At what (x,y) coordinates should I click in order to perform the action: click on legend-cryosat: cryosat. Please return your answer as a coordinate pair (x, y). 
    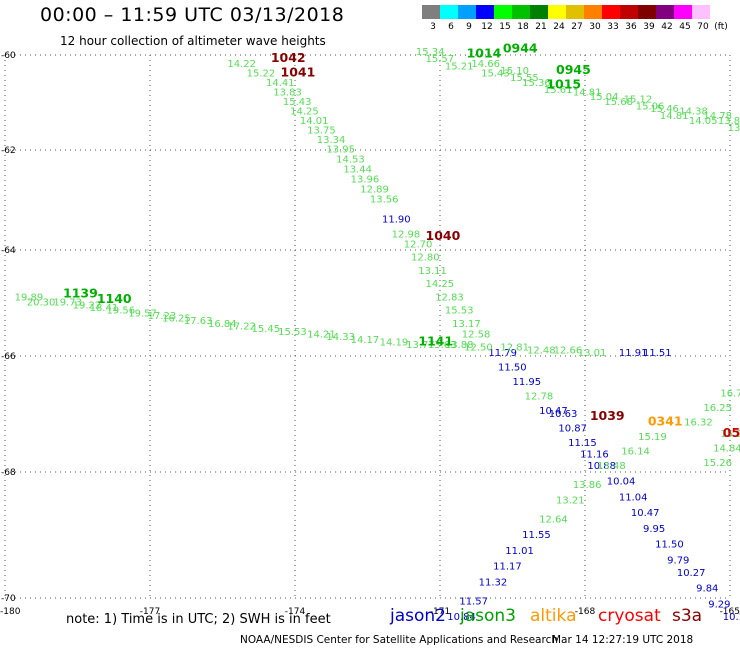
    Looking at the image, I should click on (629, 616).